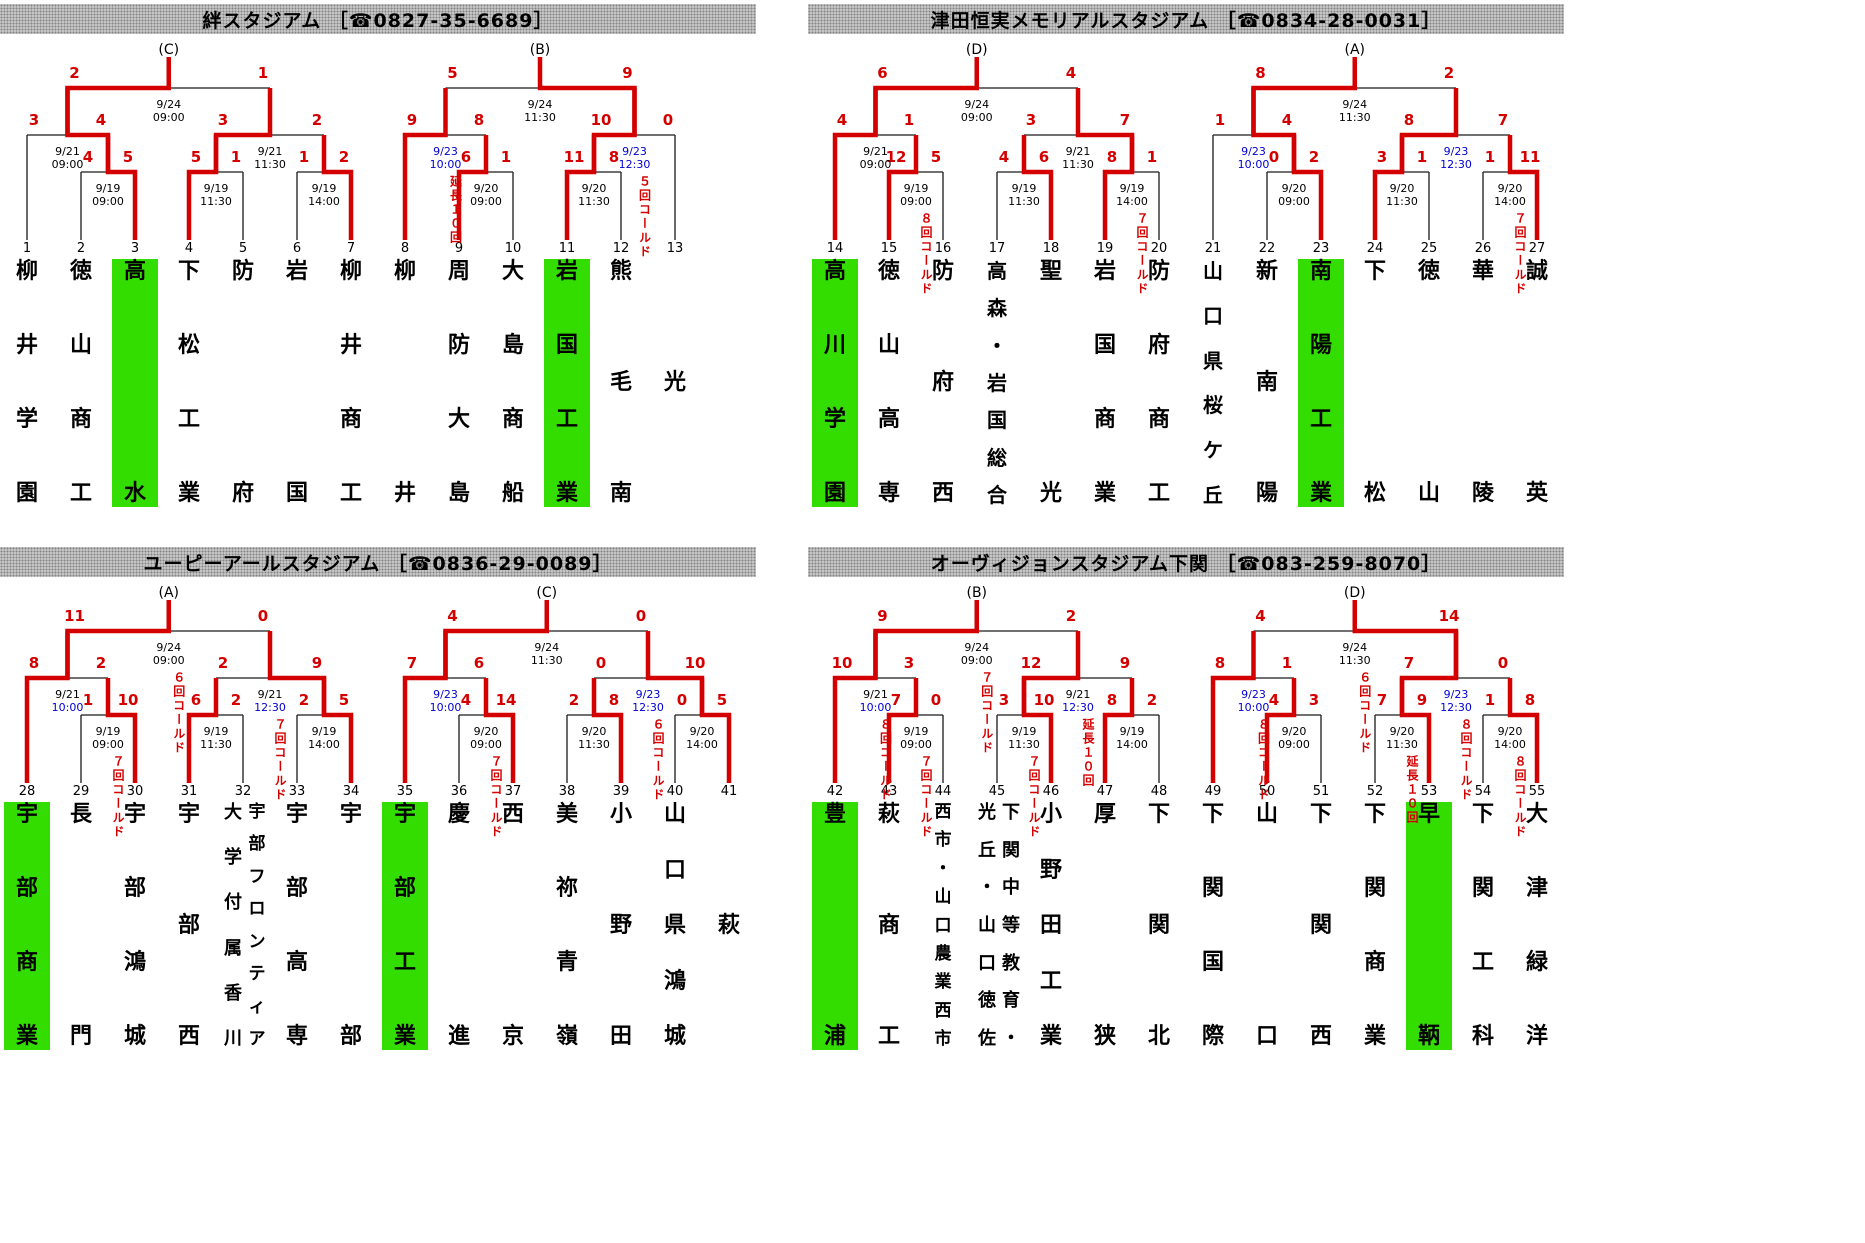 This screenshot has height=1243, width=1865. What do you see at coordinates (412, 120) in the screenshot?
I see `game-score: 9` at bounding box center [412, 120].